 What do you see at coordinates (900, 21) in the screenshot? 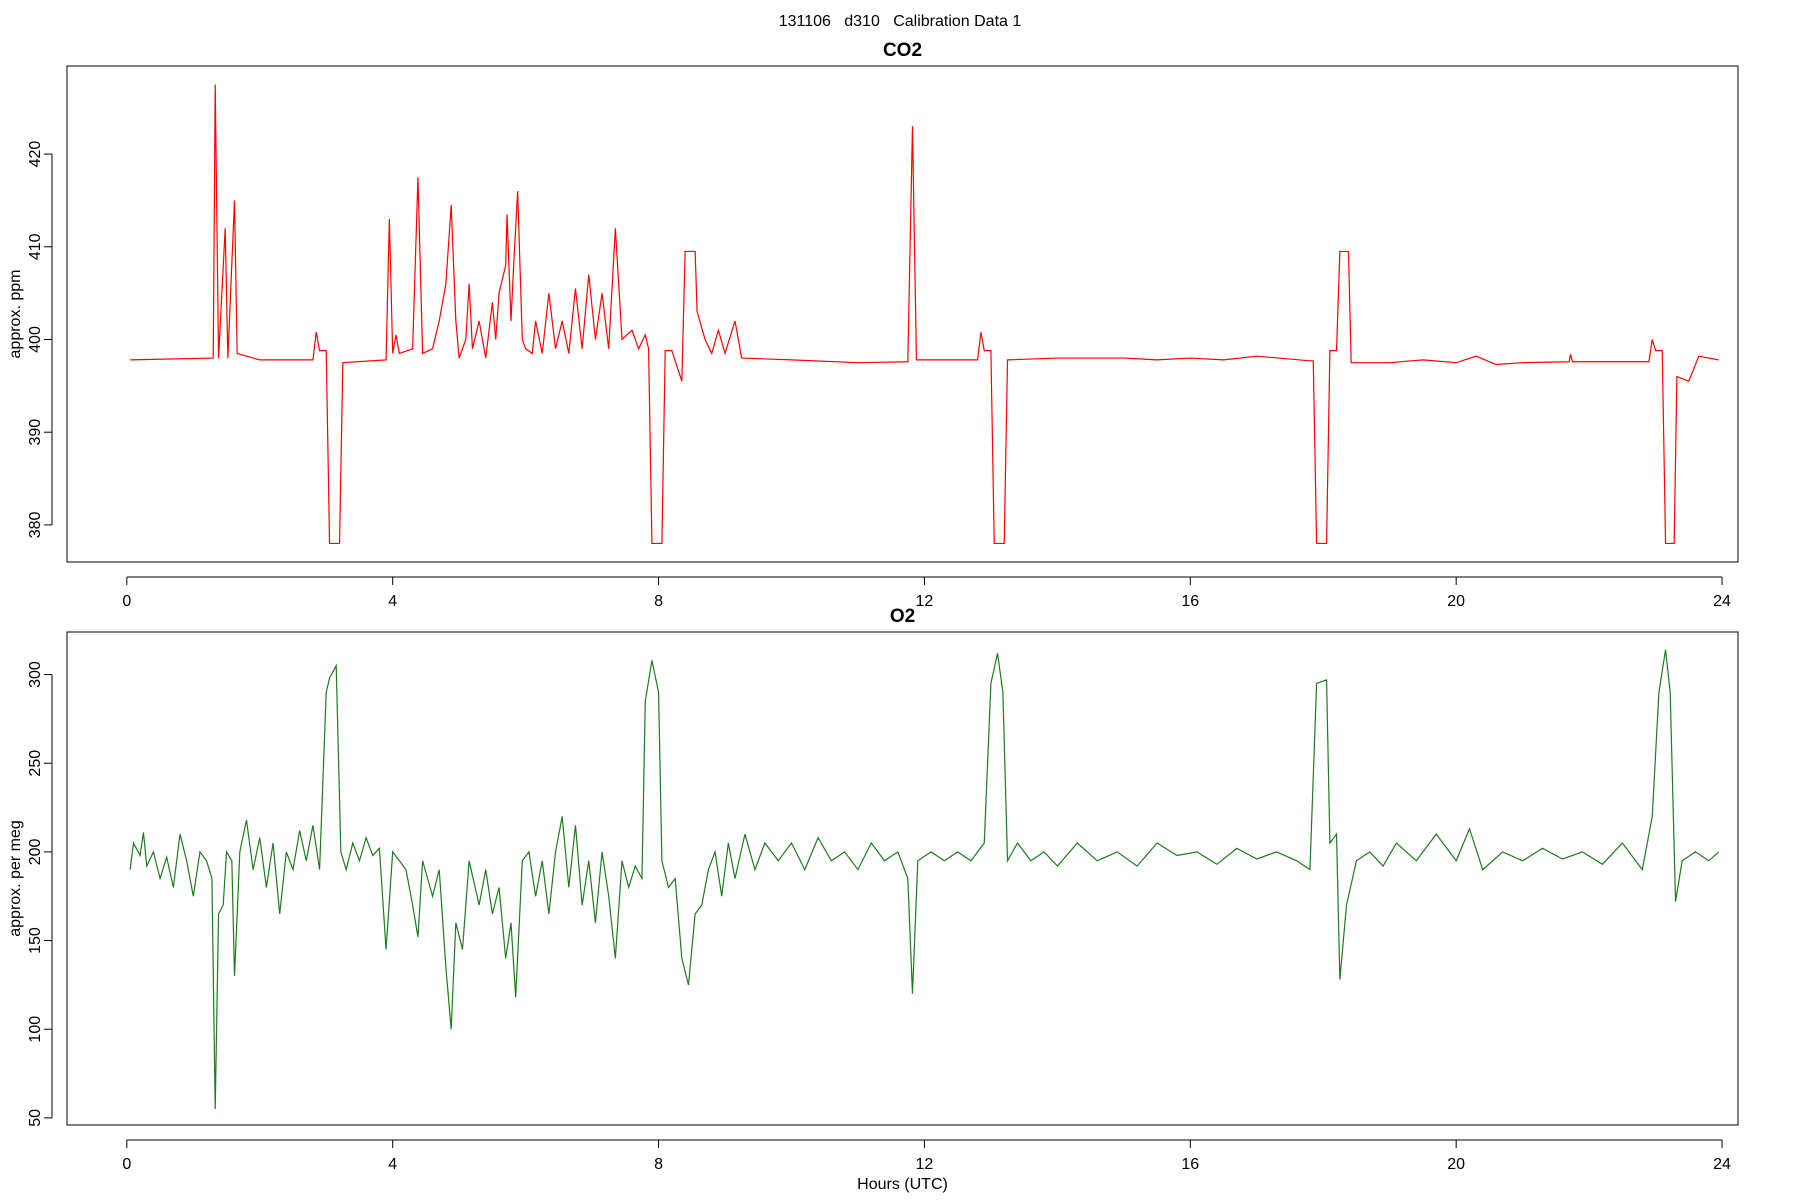
I see `page-title: 131106 d310 Calibration Data 1` at bounding box center [900, 21].